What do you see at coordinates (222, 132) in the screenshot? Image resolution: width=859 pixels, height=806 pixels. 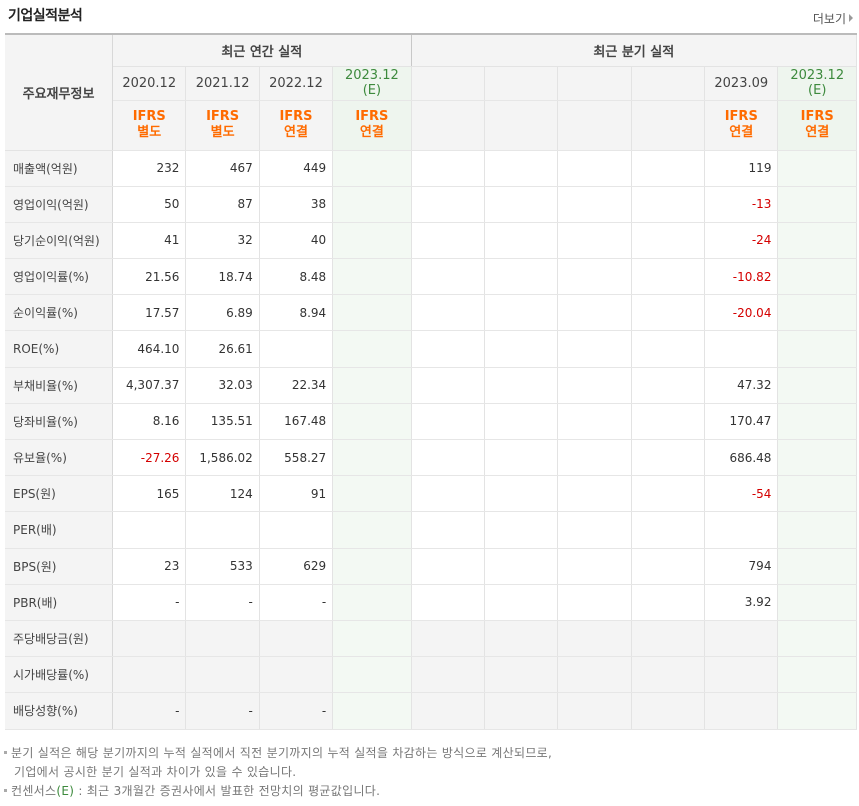 I see `consolidation-type: 별도` at bounding box center [222, 132].